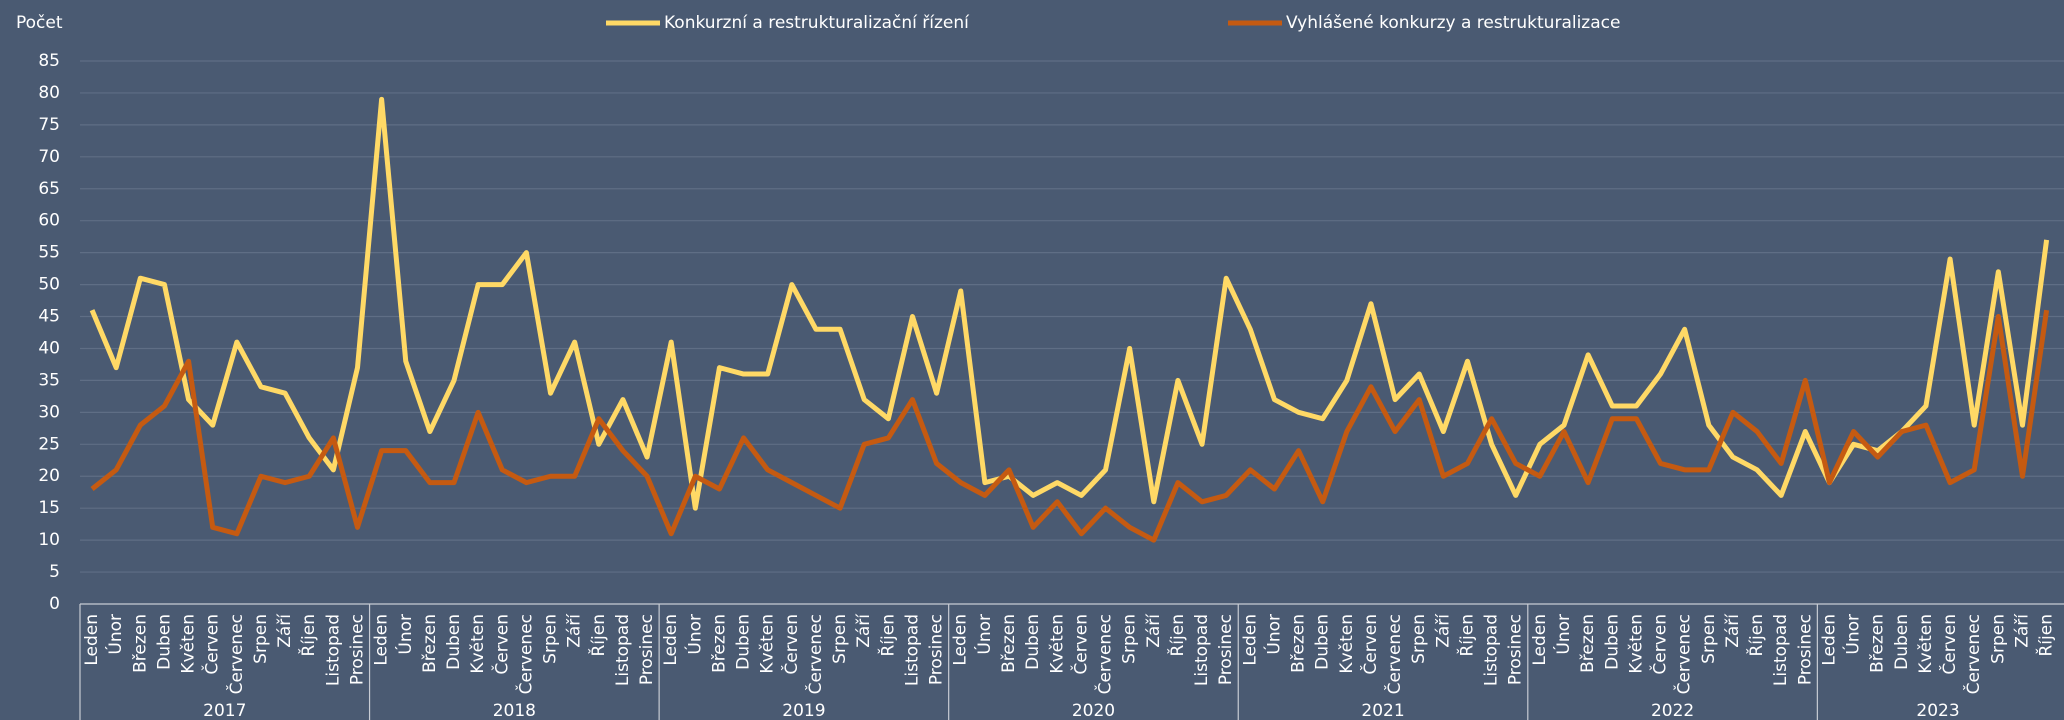  Describe the element at coordinates (514, 710) in the screenshot. I see `group-label: 2018` at that location.